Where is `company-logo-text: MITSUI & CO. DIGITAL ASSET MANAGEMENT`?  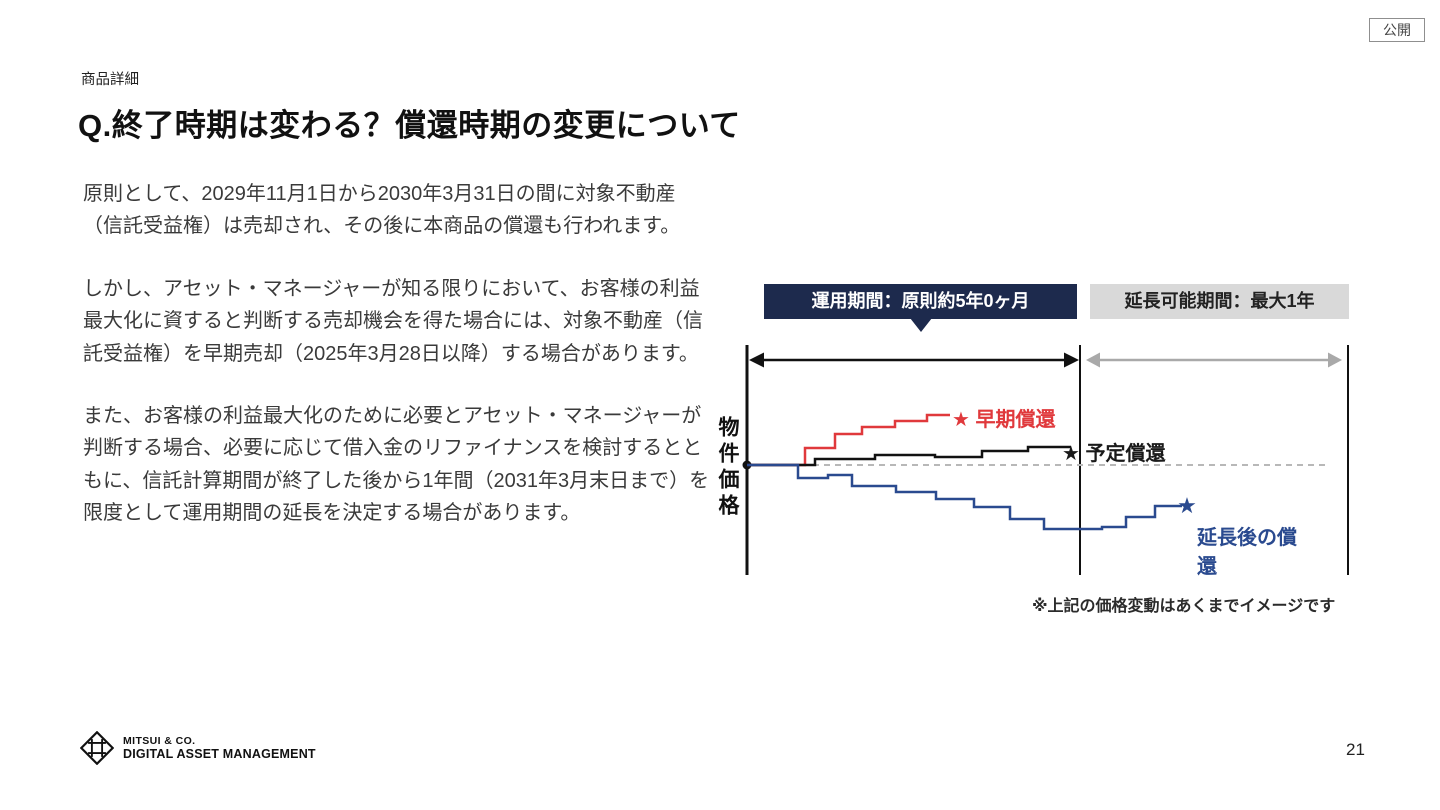
company-logo-text: MITSUI & CO. DIGITAL ASSET MANAGEMENT is located at coordinates (219, 748).